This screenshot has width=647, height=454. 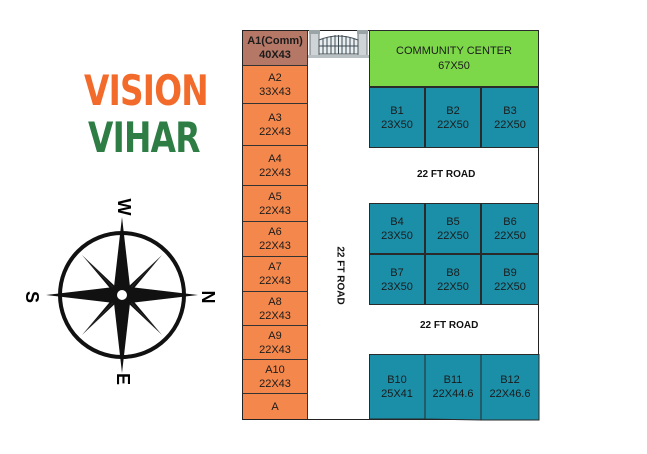 I want to click on plot-label: B10, so click(x=397, y=380).